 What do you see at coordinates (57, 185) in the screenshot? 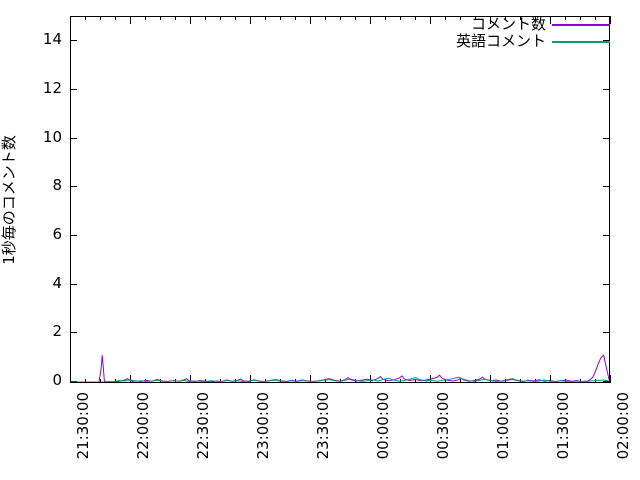
I see `y-axis-tick-label: 8` at bounding box center [57, 185].